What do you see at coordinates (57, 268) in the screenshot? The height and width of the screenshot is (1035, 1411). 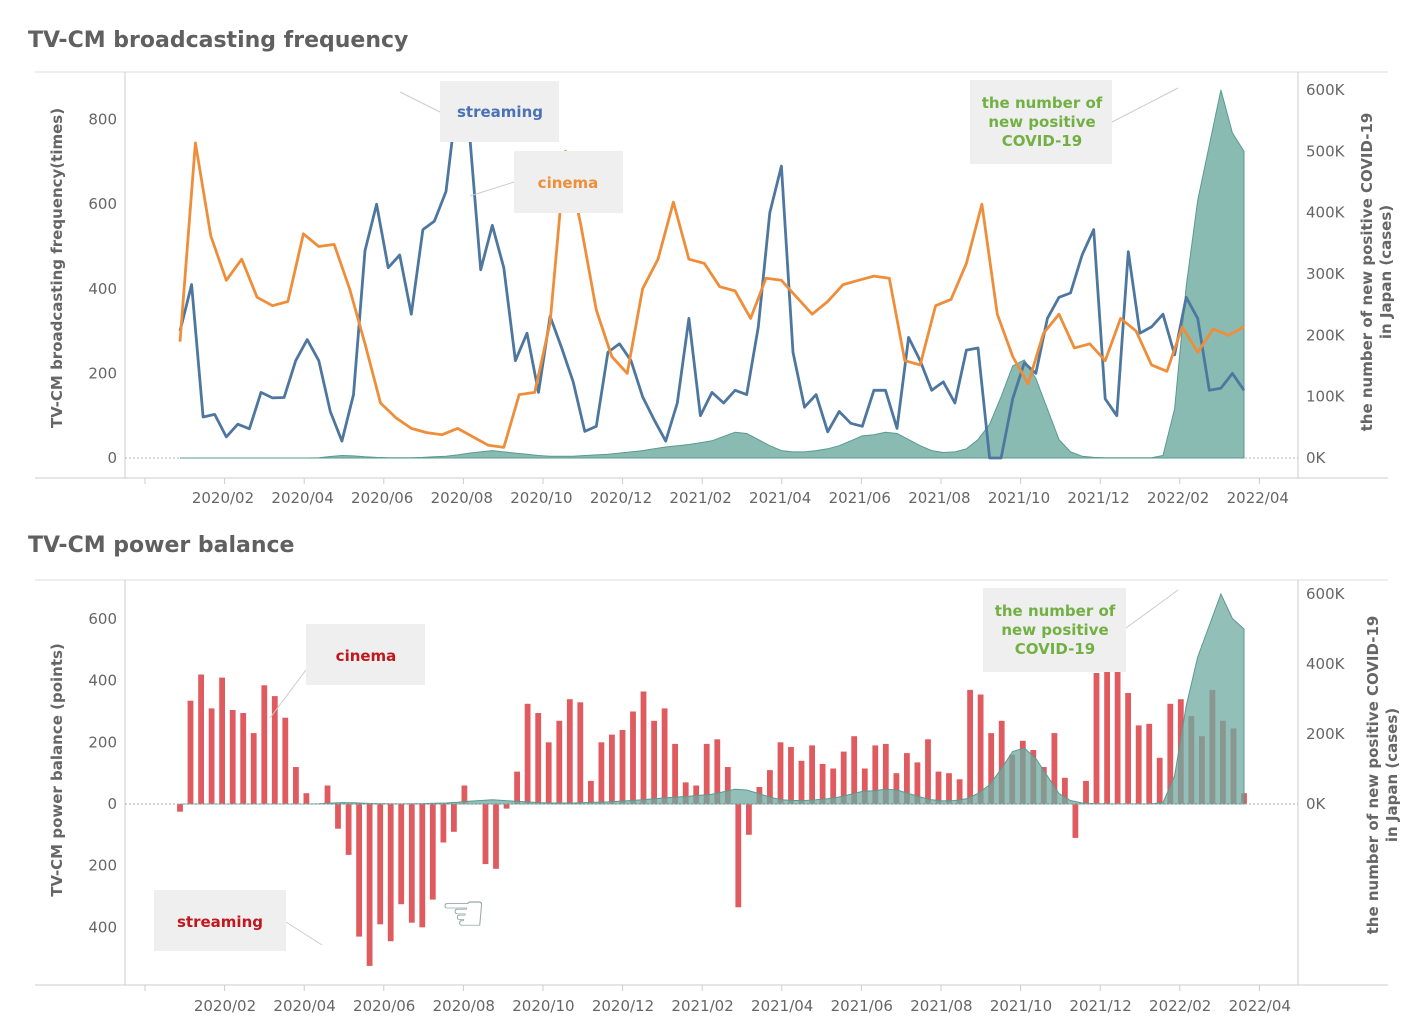 I see `y-axis-label: TV-CM broadcasting frequency(times)` at bounding box center [57, 268].